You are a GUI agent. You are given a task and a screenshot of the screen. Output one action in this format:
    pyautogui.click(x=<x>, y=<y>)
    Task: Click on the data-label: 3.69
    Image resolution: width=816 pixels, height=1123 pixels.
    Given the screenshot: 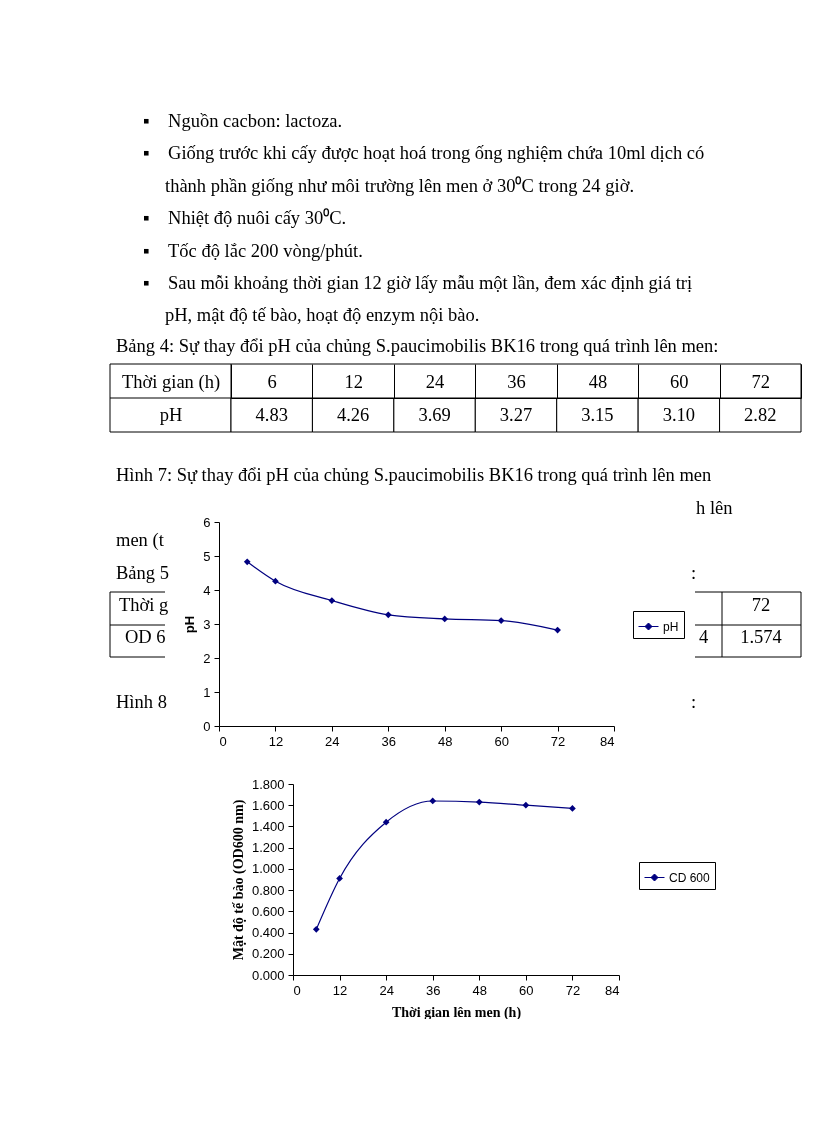 What is the action you would take?
    pyautogui.click(x=434, y=415)
    